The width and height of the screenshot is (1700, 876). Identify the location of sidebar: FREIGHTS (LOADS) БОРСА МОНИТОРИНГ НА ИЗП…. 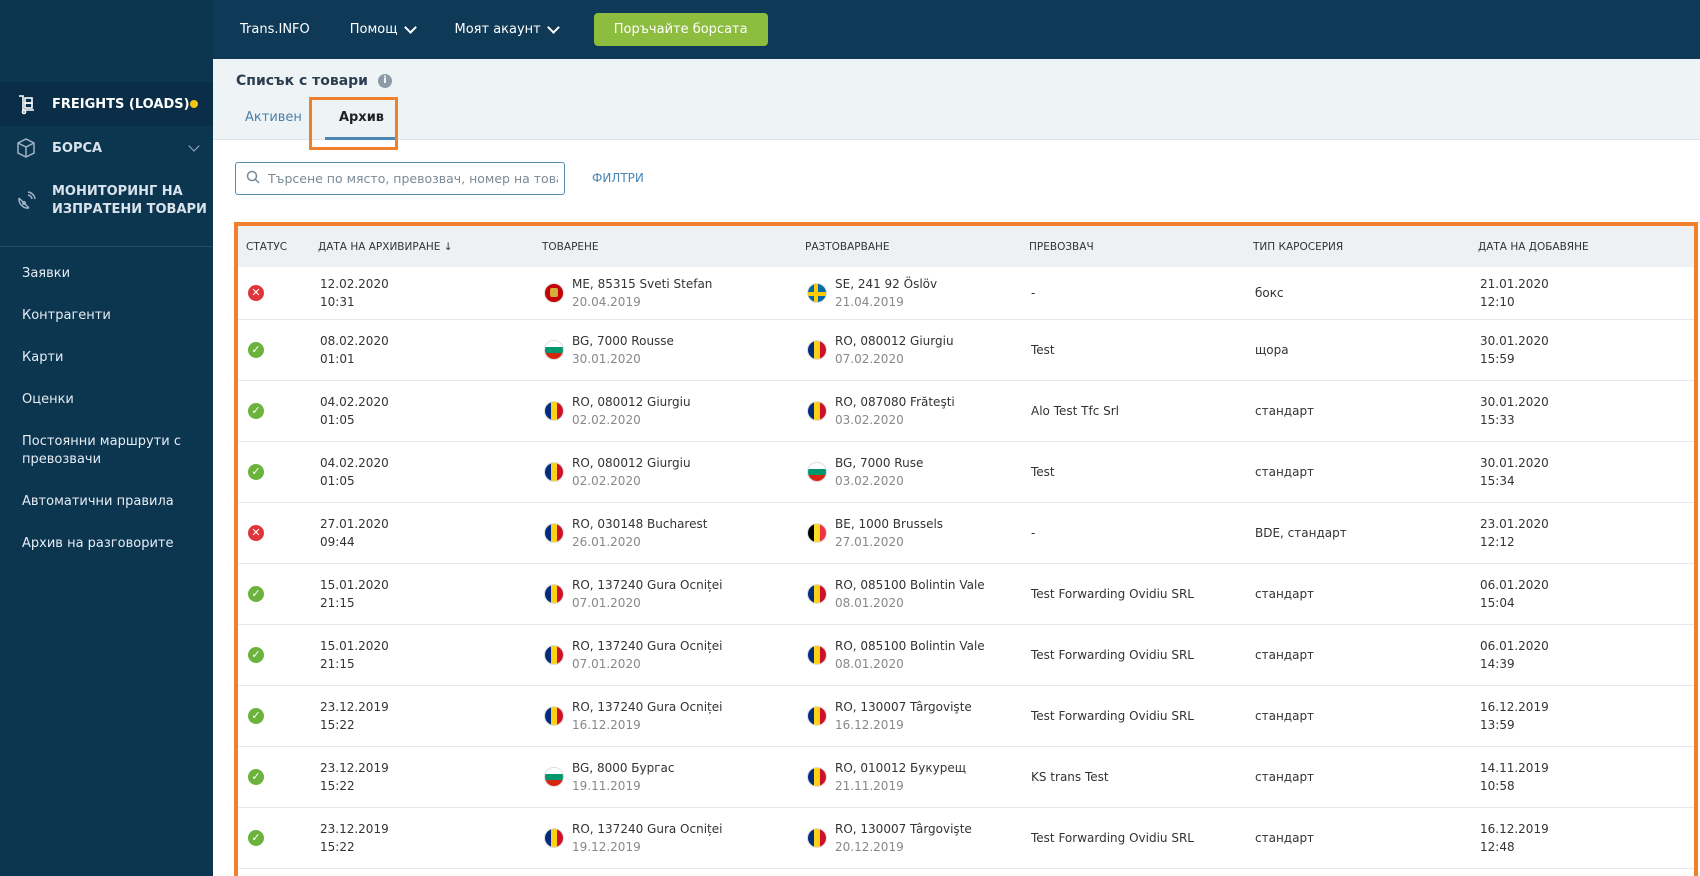
(106, 467).